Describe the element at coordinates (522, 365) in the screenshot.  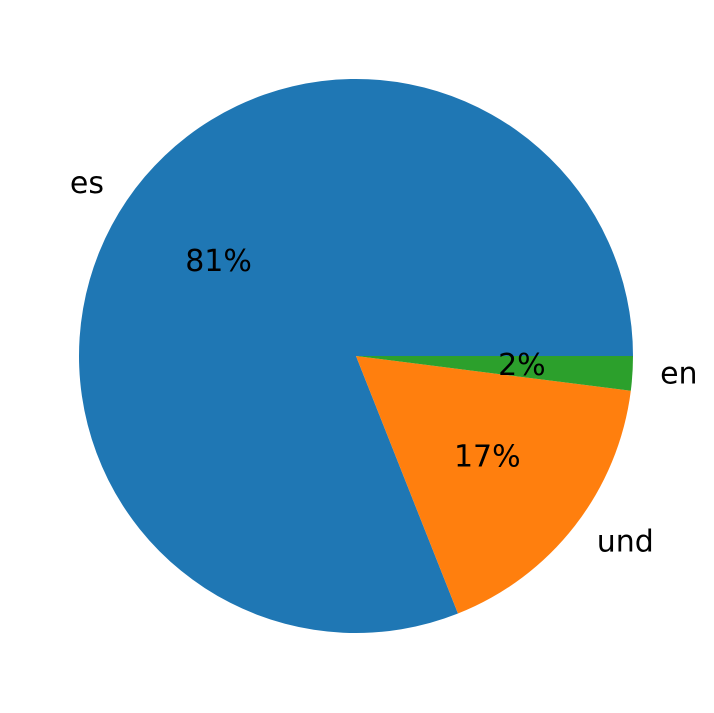
I see `percent-label: 2%` at that location.